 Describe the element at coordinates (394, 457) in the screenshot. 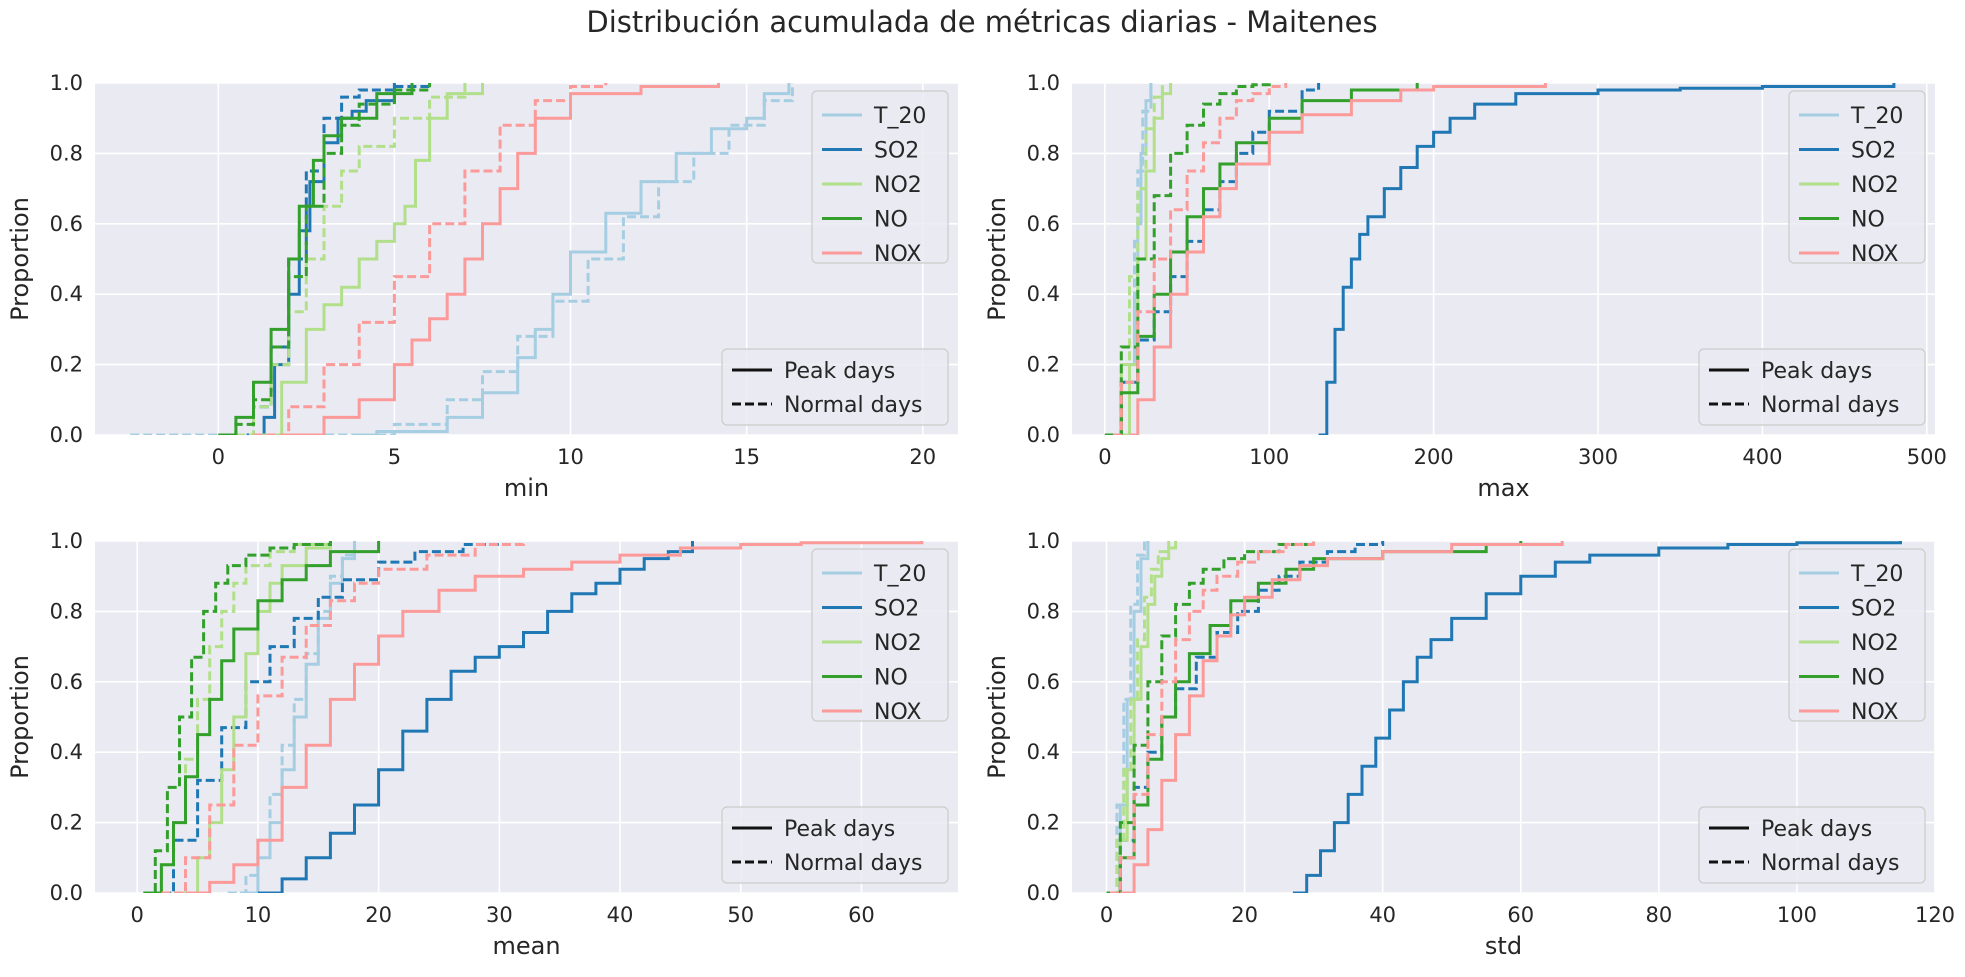

I see `x-tick-label: 5` at that location.